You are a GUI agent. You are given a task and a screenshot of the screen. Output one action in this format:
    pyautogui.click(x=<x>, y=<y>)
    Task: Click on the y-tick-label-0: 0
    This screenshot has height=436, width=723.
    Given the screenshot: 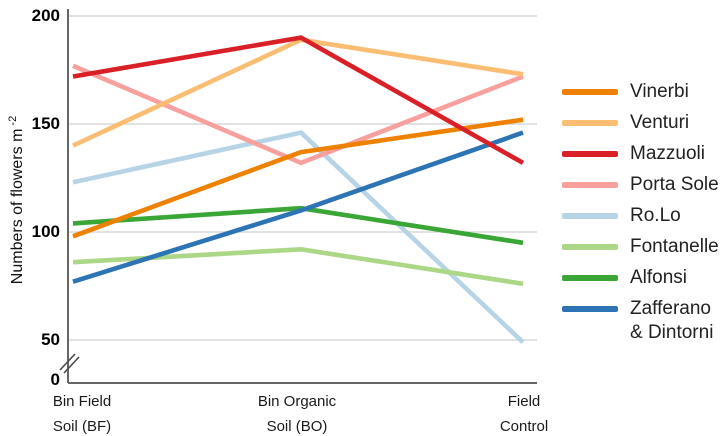 What is the action you would take?
    pyautogui.click(x=55, y=379)
    